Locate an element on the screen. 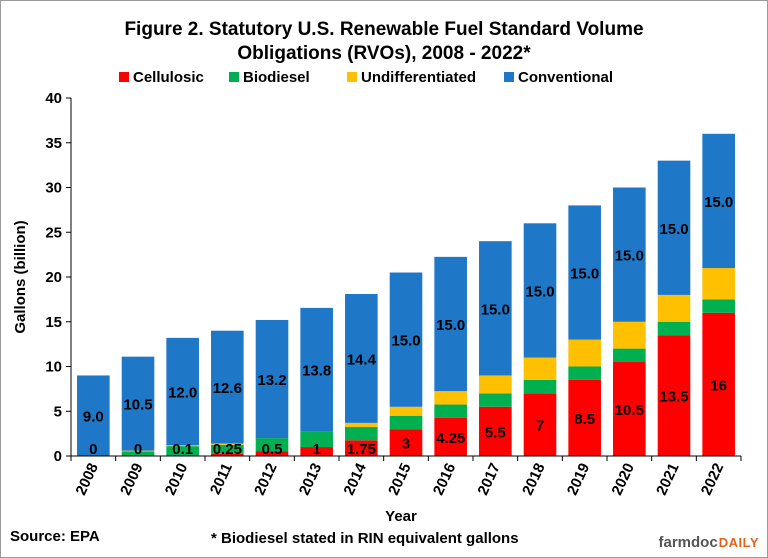  data-label-conventional-2009: 10.5 is located at coordinates (137, 405).